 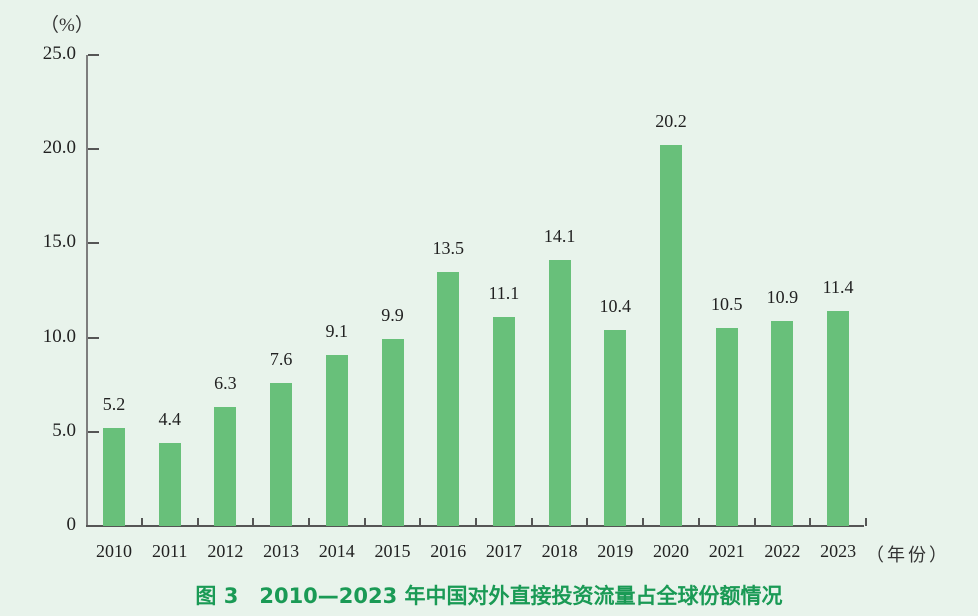 What do you see at coordinates (336, 551) in the screenshot?
I see `x-tick-label: 2014` at bounding box center [336, 551].